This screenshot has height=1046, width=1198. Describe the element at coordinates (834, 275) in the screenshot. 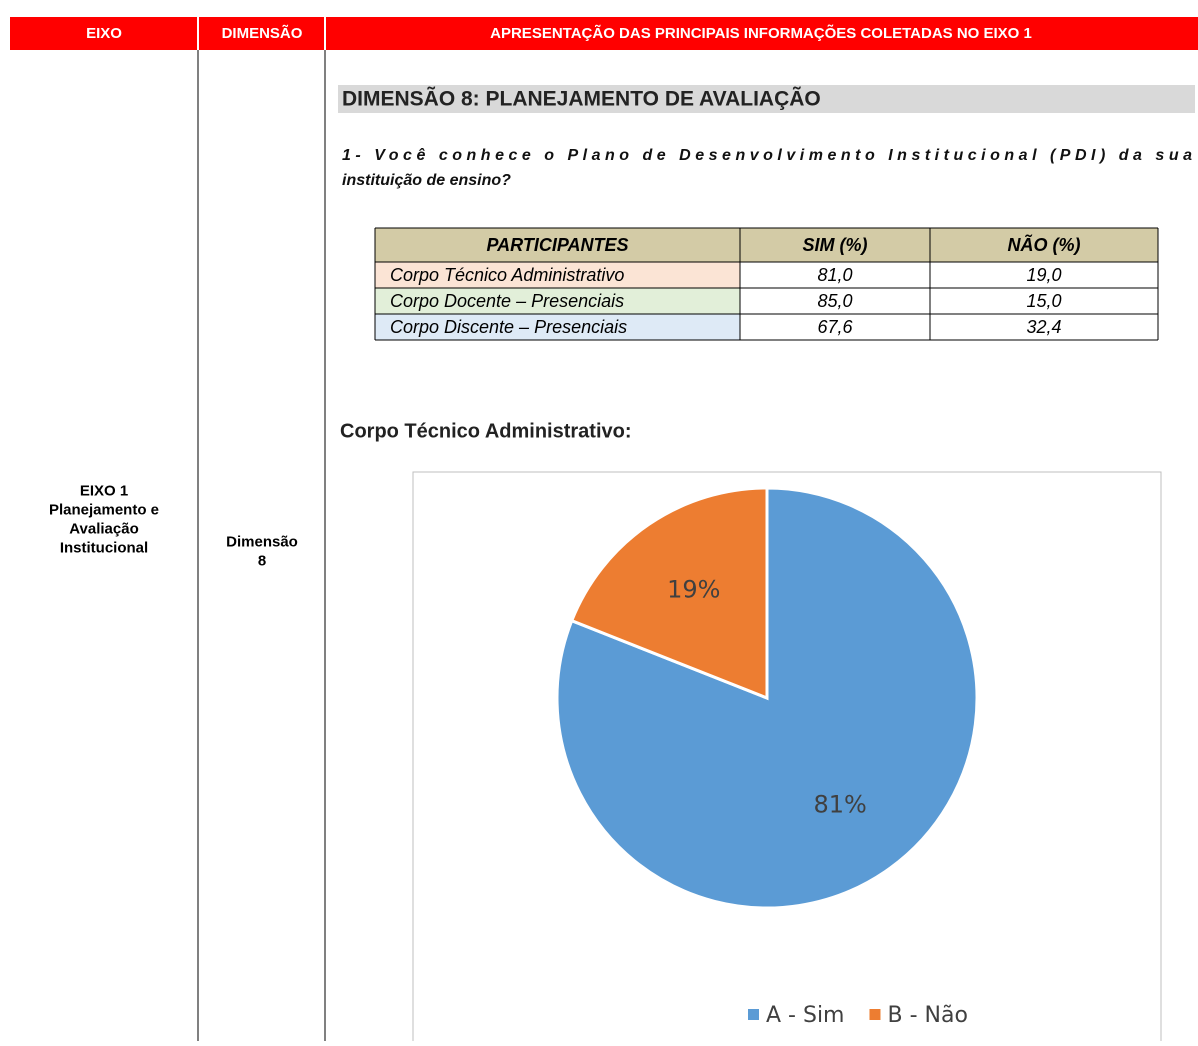

I see `table-cell: 81,0` at that location.